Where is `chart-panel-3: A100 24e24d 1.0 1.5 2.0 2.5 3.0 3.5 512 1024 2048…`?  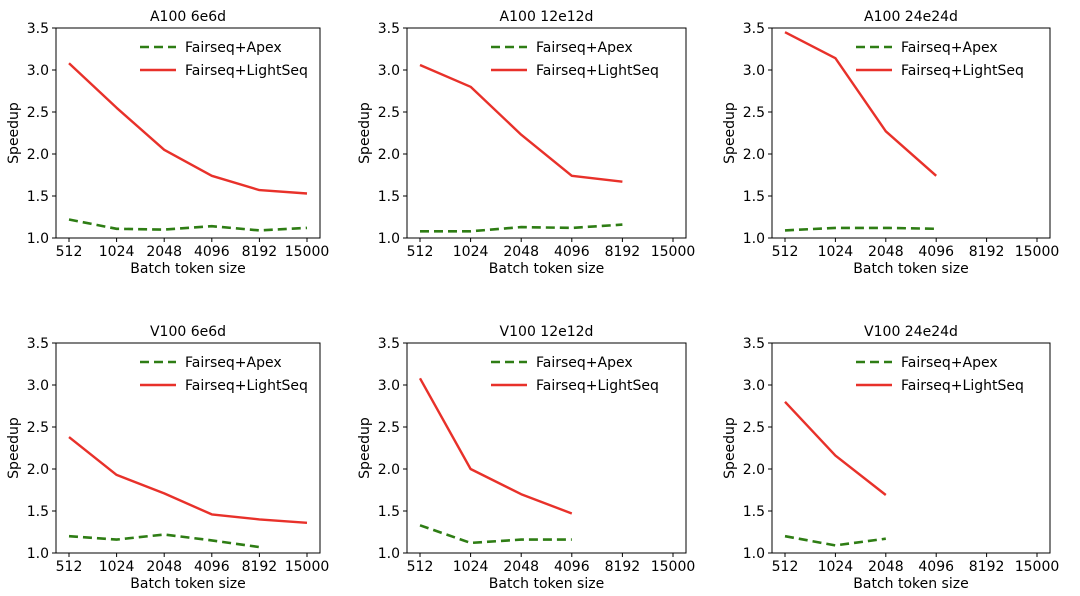 chart-panel-3: A100 24e24d 1.0 1.5 2.0 2.5 3.0 3.5 512 1024 2048… is located at coordinates (890, 143).